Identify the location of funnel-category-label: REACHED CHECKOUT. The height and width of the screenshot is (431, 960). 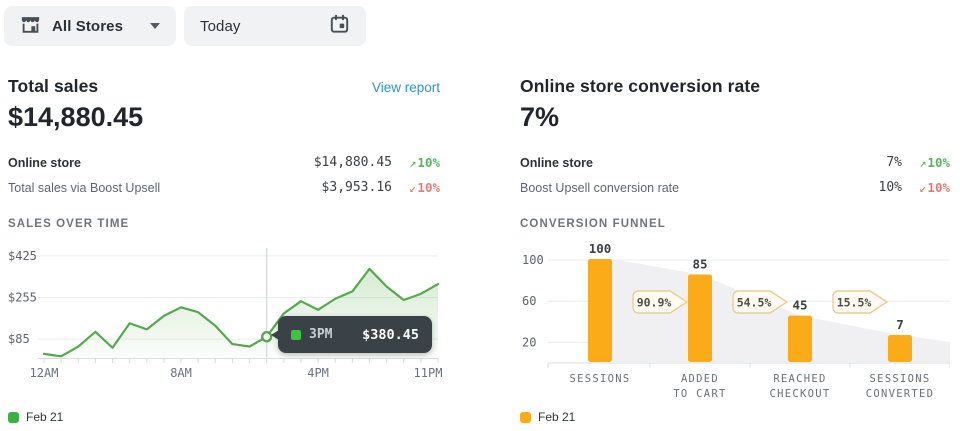
(800, 386).